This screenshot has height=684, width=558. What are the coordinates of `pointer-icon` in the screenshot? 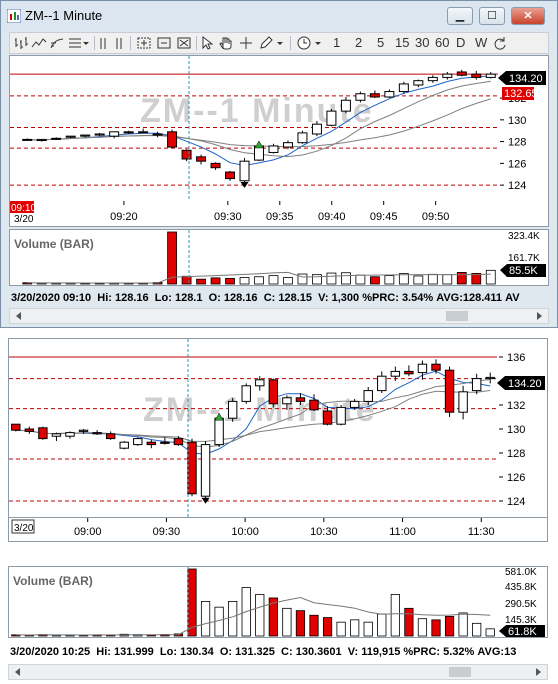 It's located at (207, 43).